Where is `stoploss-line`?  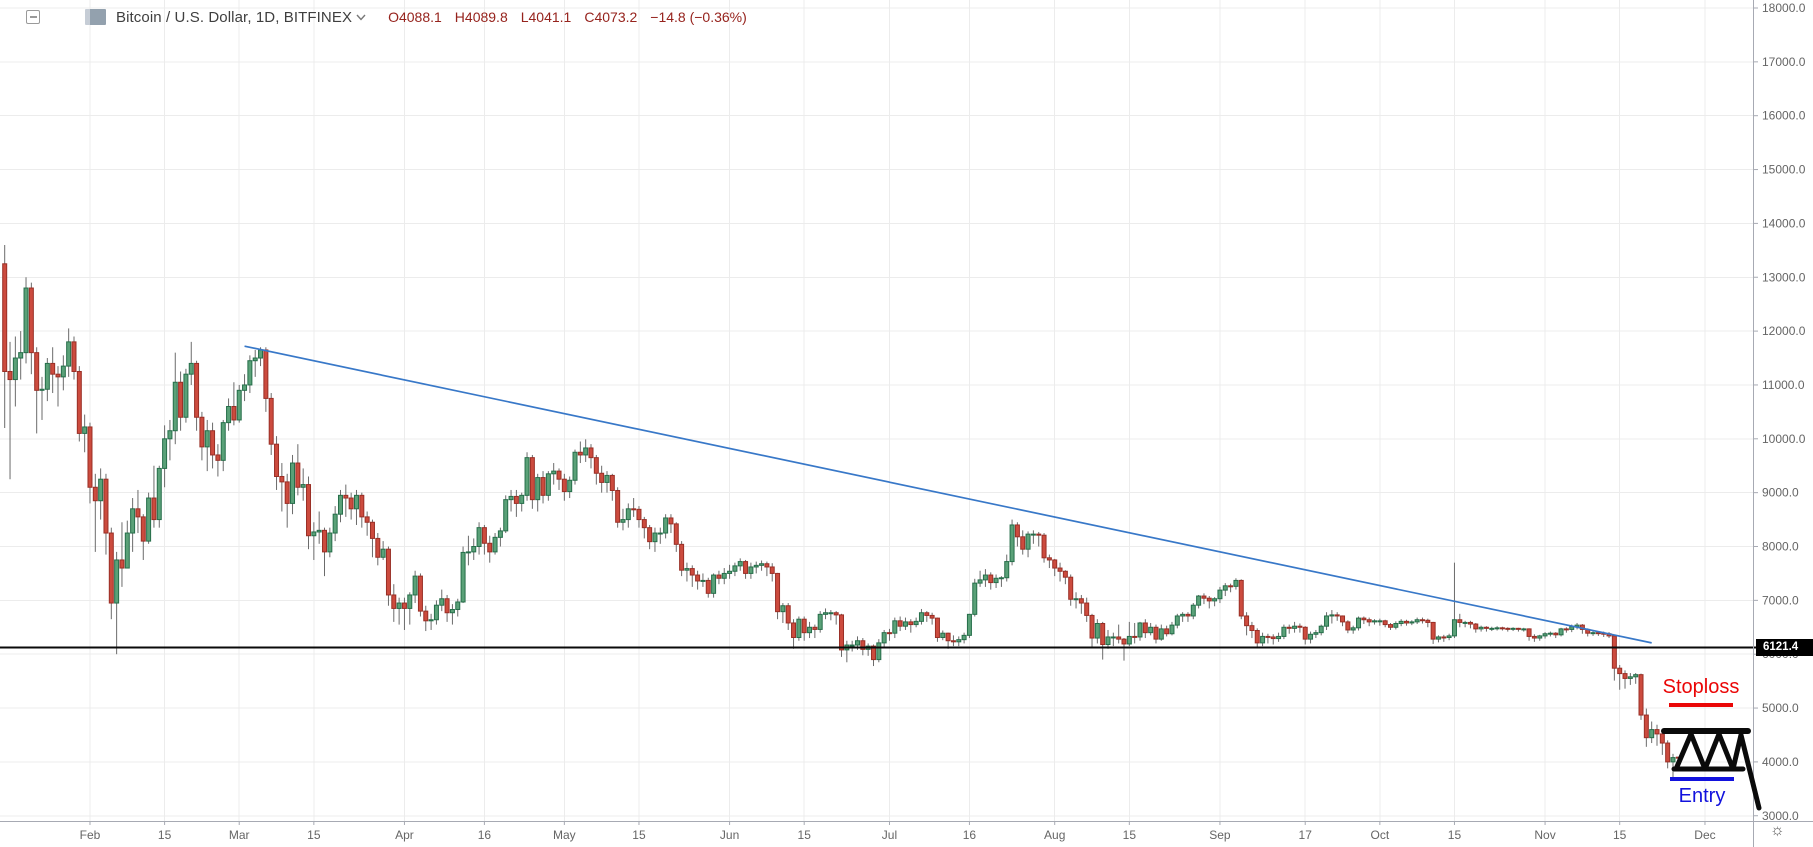 stoploss-line is located at coordinates (1701, 705).